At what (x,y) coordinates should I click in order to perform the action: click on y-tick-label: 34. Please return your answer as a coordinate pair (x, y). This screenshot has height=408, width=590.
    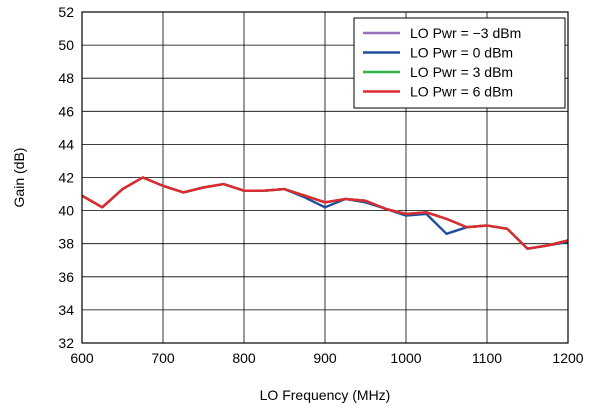
    Looking at the image, I should click on (66, 310).